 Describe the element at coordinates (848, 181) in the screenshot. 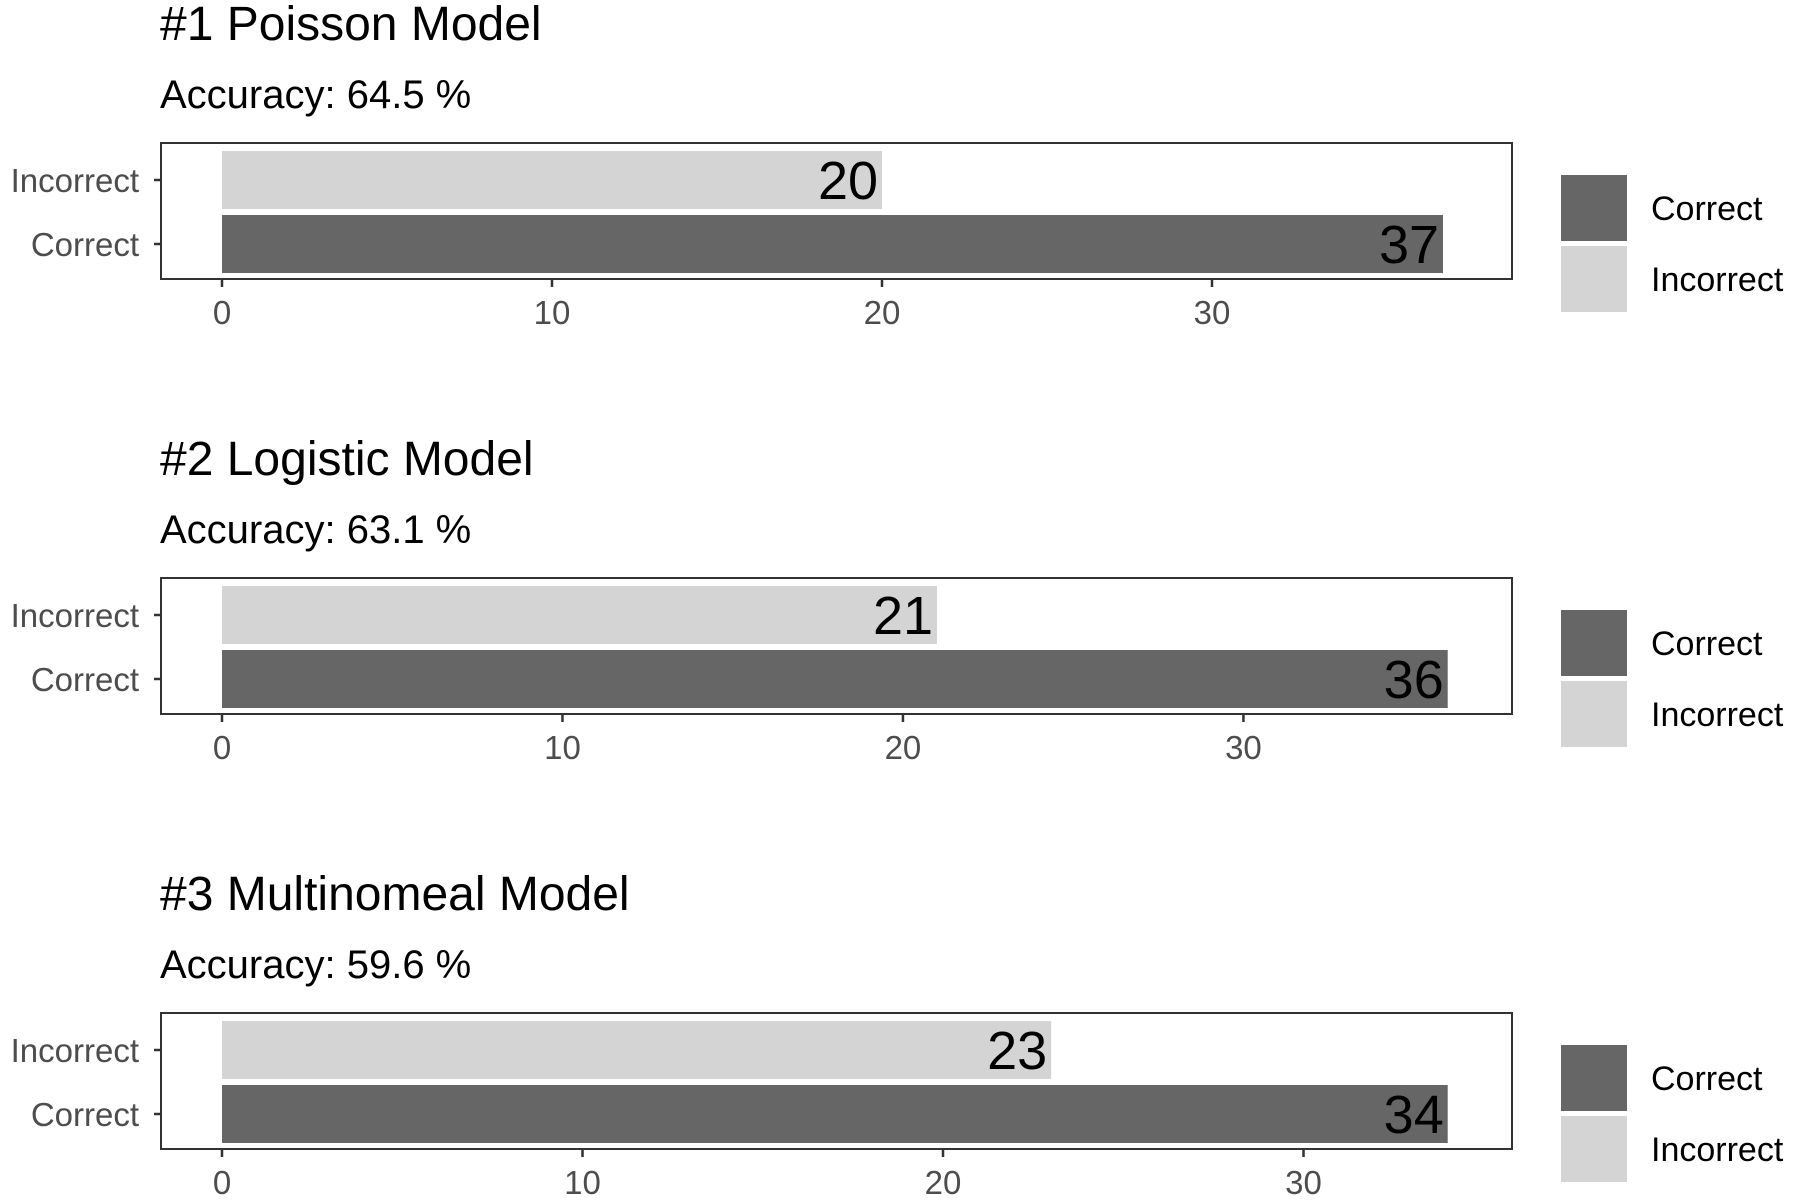

I see `bar-value-label: 20` at that location.